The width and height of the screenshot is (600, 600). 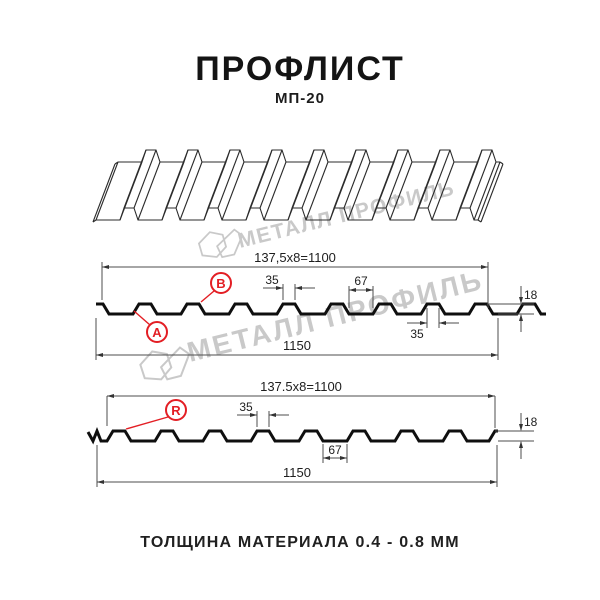 What do you see at coordinates (531, 422) in the screenshot?
I see `dim-label-height-bottom: 18` at bounding box center [531, 422].